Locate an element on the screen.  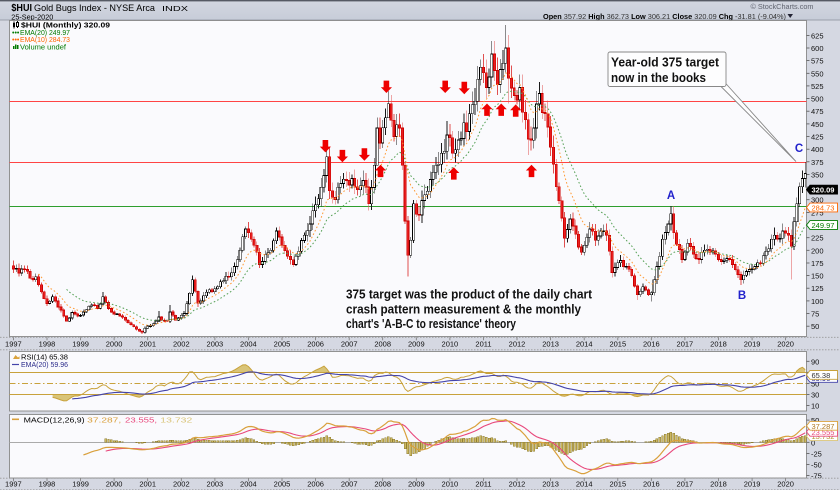
svg-text: 450 is located at coordinates (817, 124).